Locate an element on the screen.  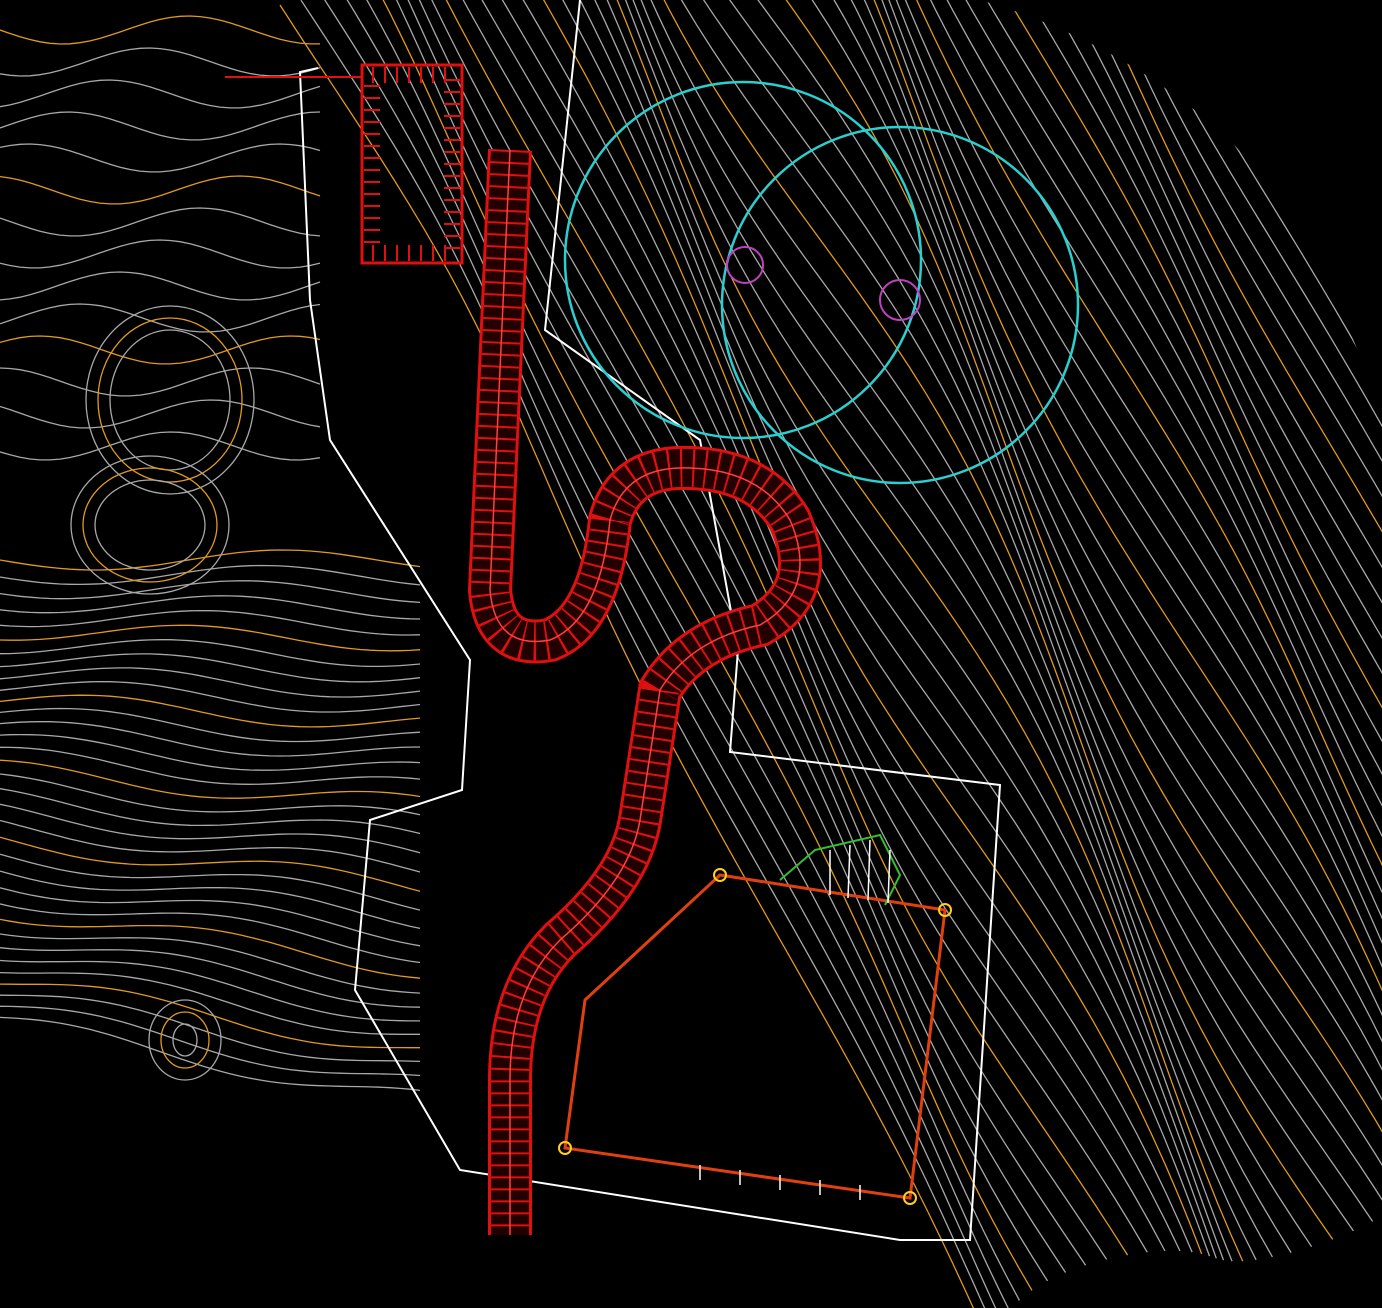
pad is located at coordinates (412, 164).